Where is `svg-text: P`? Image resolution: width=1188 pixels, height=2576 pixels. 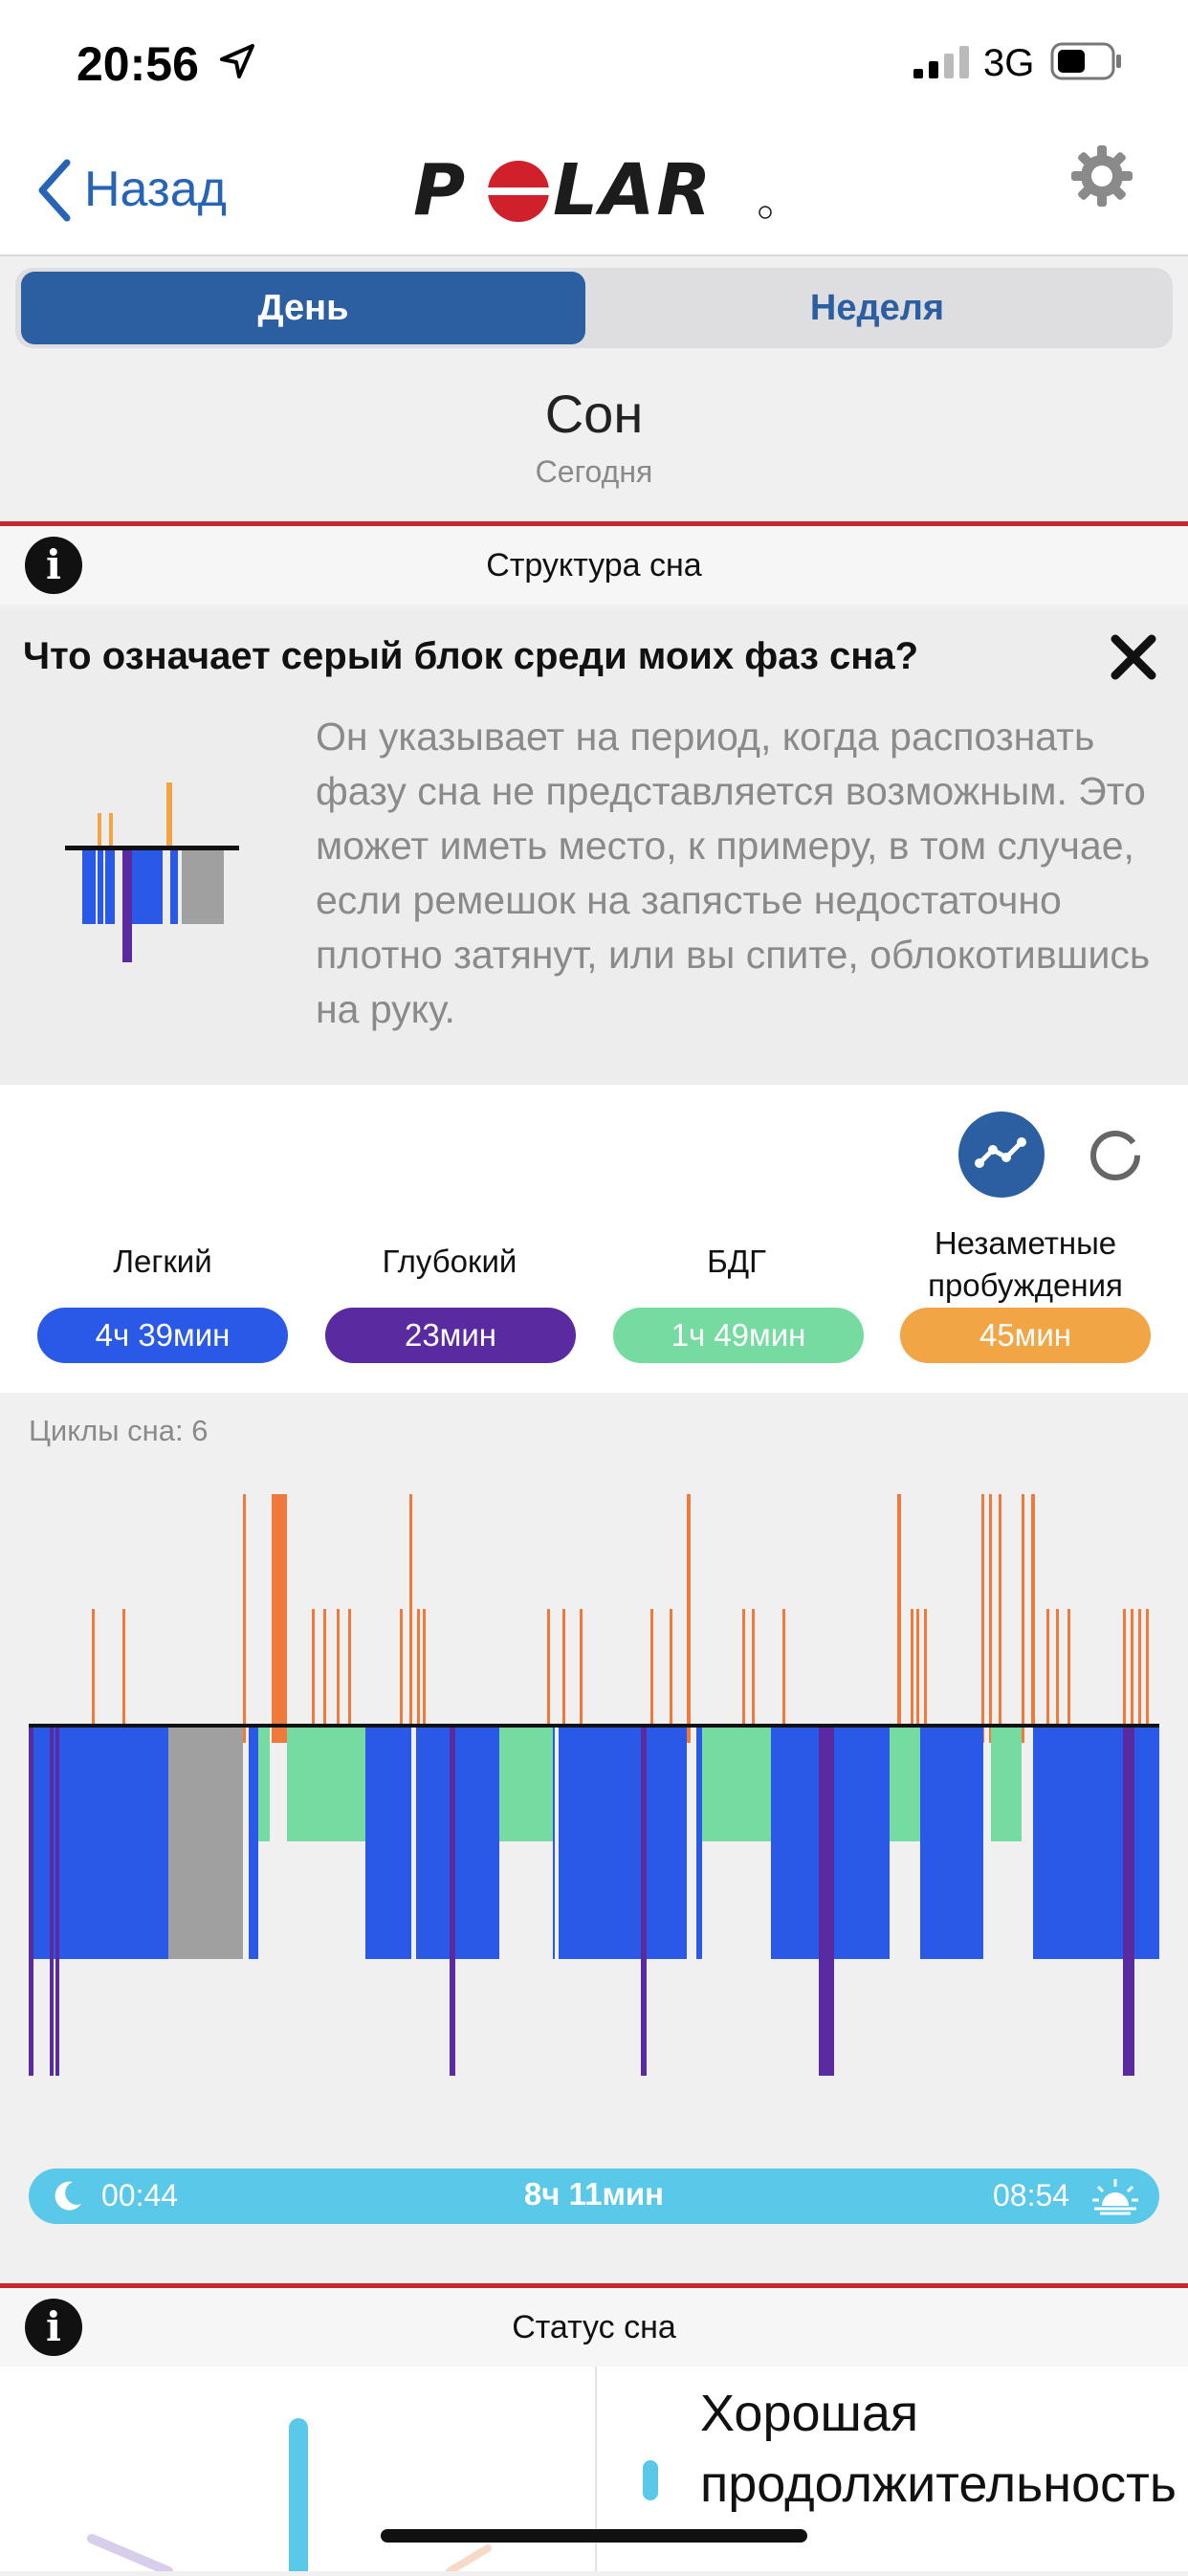
svg-text: P is located at coordinates (440, 189).